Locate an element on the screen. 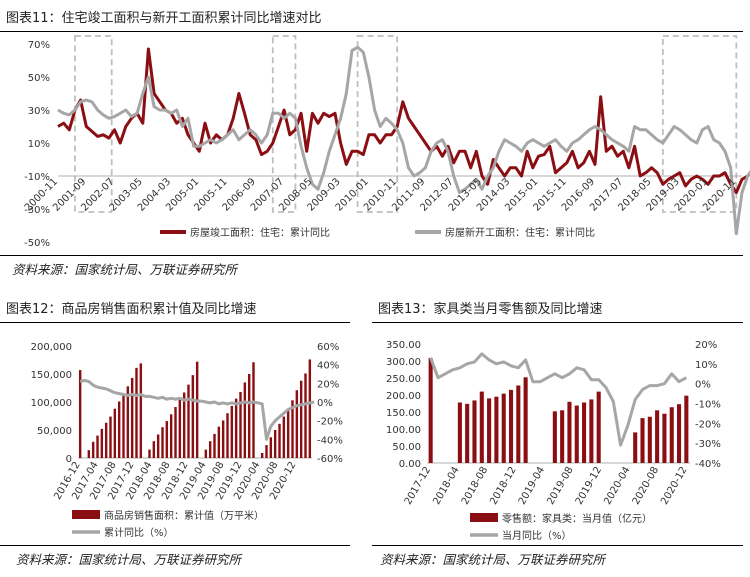 The image size is (750, 577). fig11-header: 图表11：住宅竣工面积与新开工面积累计同比增速对比 is located at coordinates (371, 19).